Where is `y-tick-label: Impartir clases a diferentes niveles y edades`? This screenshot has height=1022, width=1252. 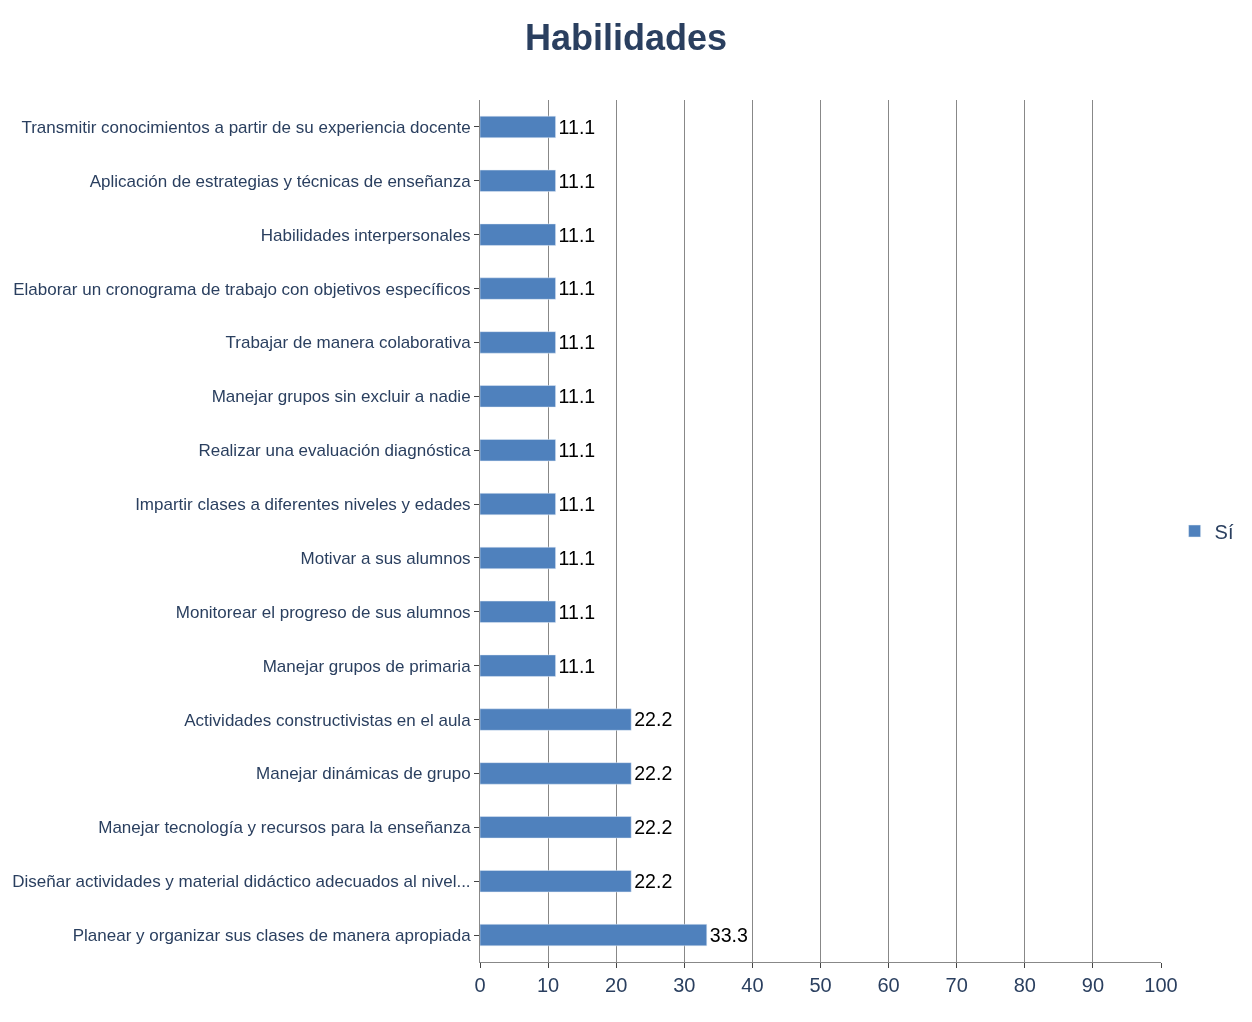
y-tick-label: Impartir clases a diferentes niveles y edades is located at coordinates (303, 505).